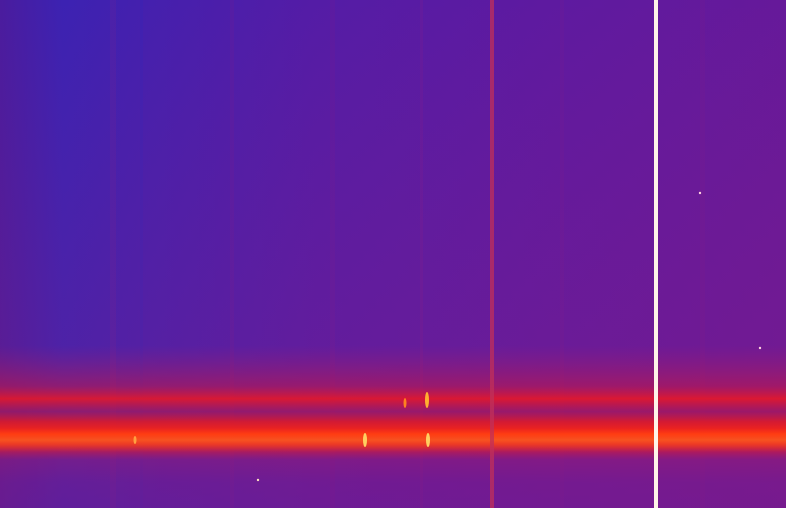  Describe the element at coordinates (393, 440) in the screenshot. I see `band-core` at that location.